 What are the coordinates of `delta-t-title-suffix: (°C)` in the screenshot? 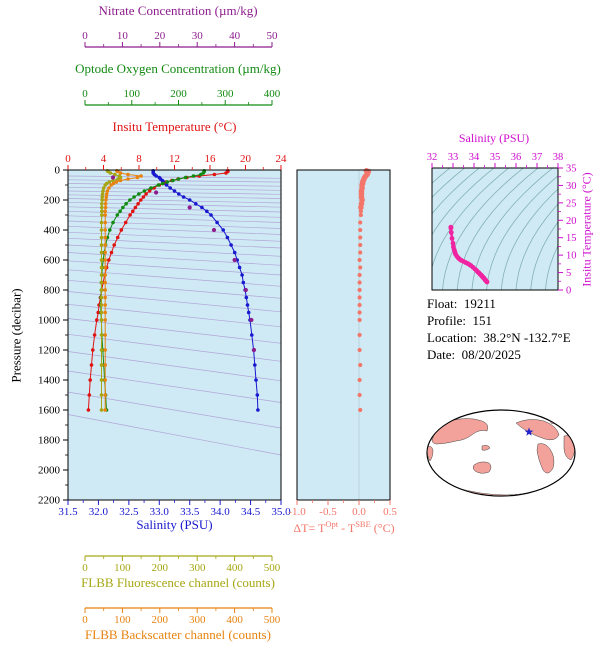 It's located at (382, 528).